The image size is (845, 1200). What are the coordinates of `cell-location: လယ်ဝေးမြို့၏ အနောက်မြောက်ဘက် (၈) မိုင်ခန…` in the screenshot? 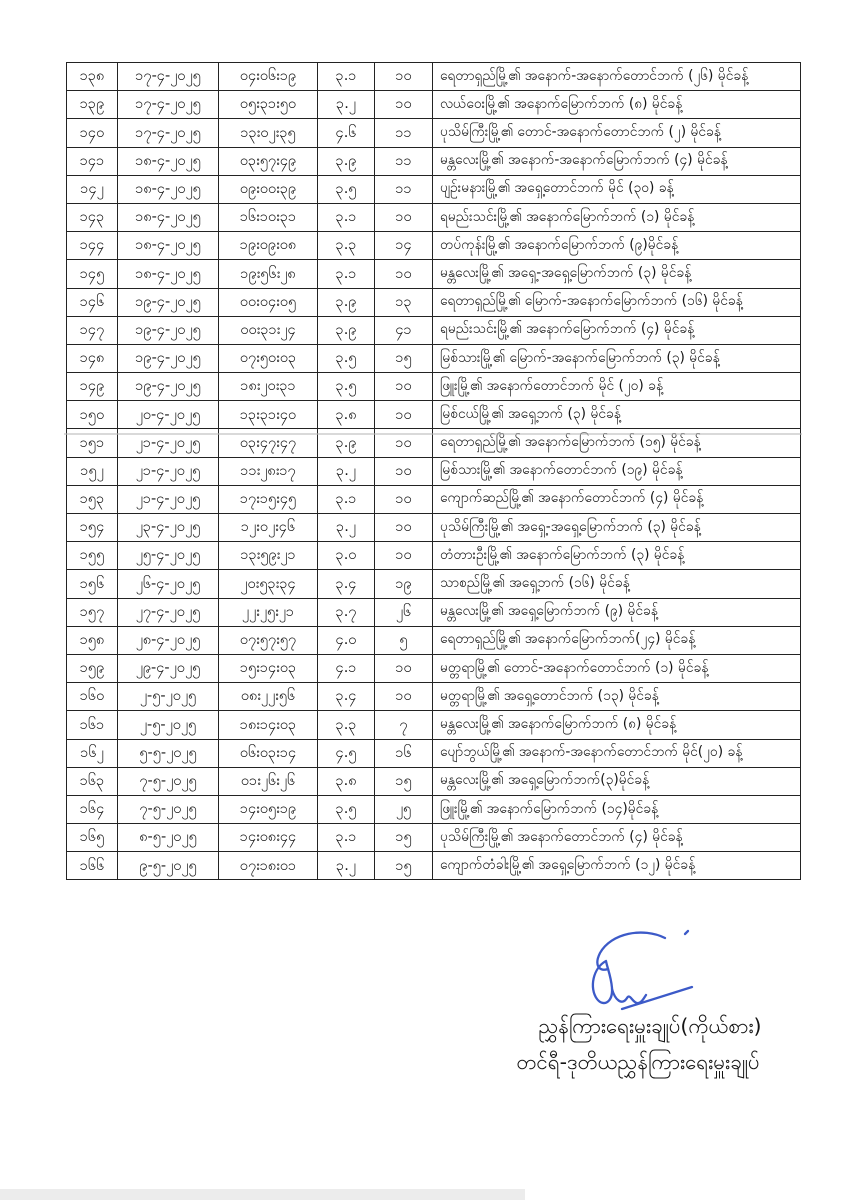 It's located at (616, 105).